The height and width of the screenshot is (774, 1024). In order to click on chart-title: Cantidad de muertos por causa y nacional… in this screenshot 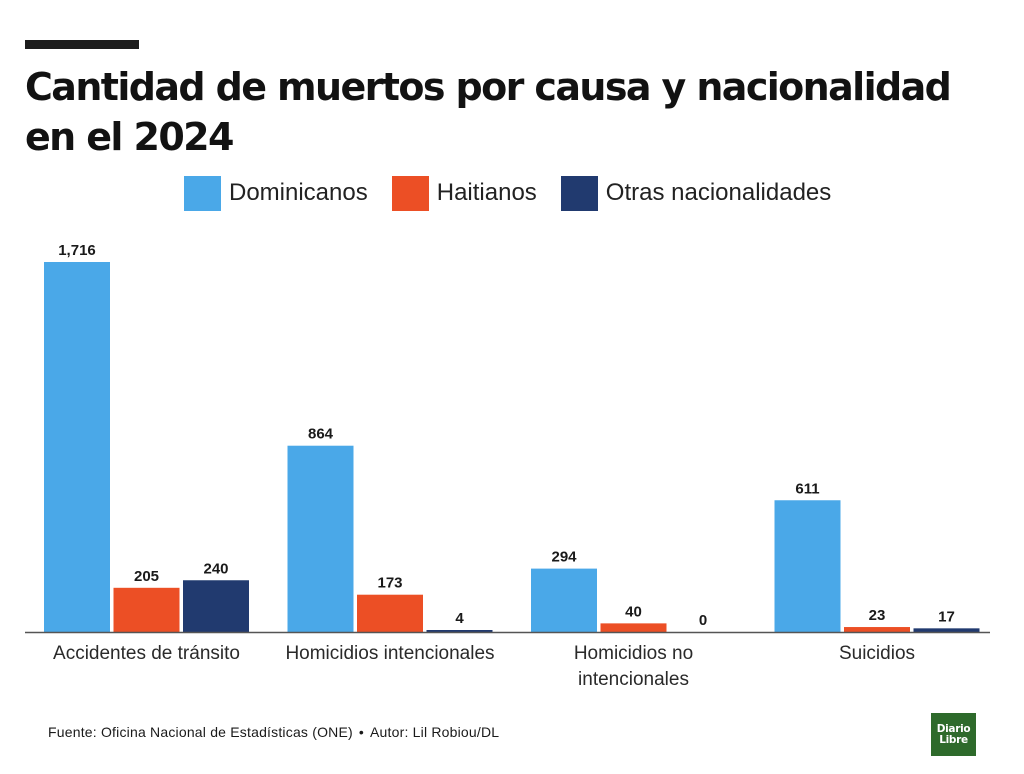, I will do `click(488, 112)`.